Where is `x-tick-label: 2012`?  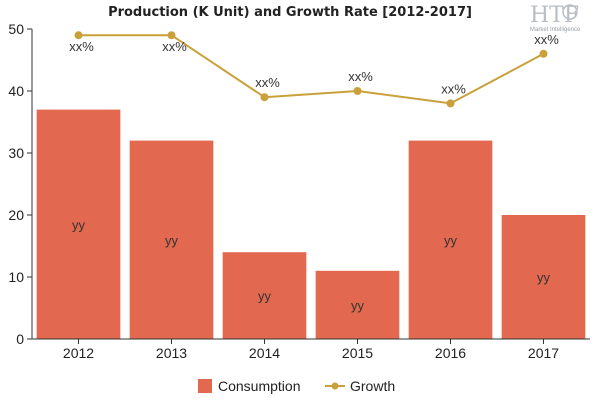 x-tick-label: 2012 is located at coordinates (78, 353).